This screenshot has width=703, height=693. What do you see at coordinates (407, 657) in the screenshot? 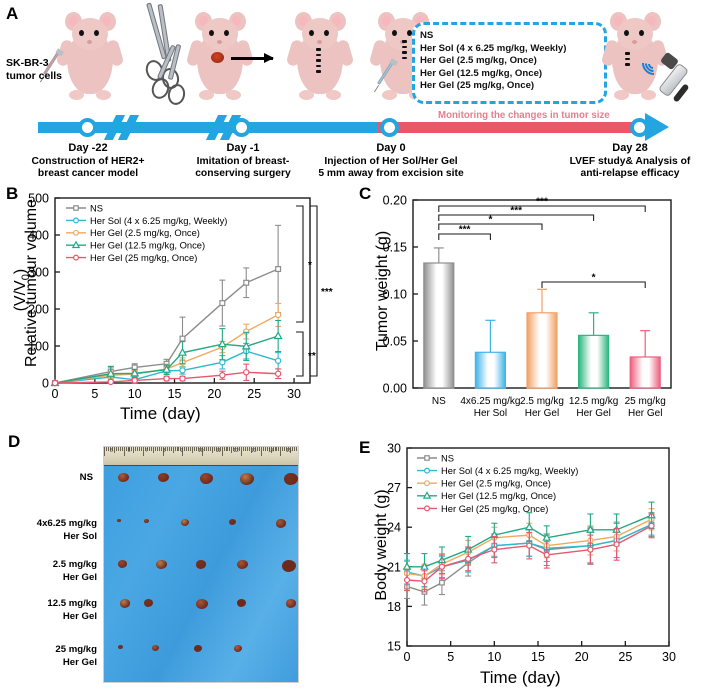
I see `x-tick-label: 0` at bounding box center [407, 657].